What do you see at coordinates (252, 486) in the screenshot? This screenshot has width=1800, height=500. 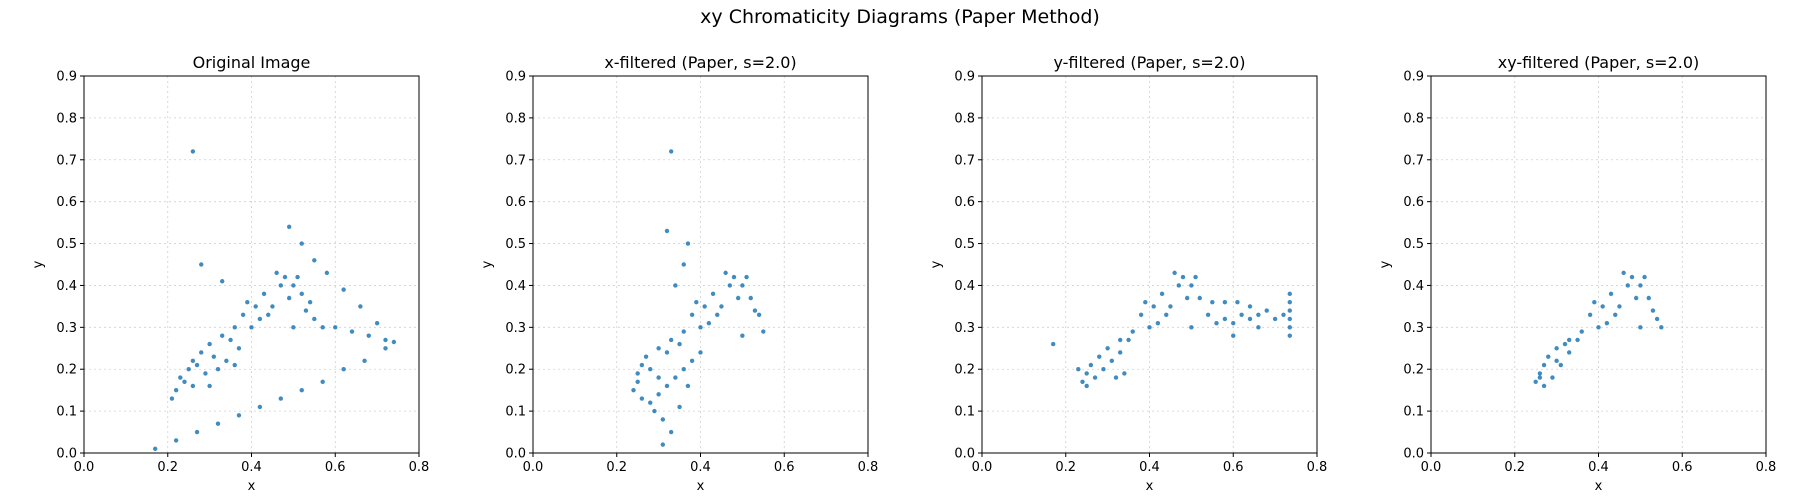 I see `x-axis-label: x` at bounding box center [252, 486].